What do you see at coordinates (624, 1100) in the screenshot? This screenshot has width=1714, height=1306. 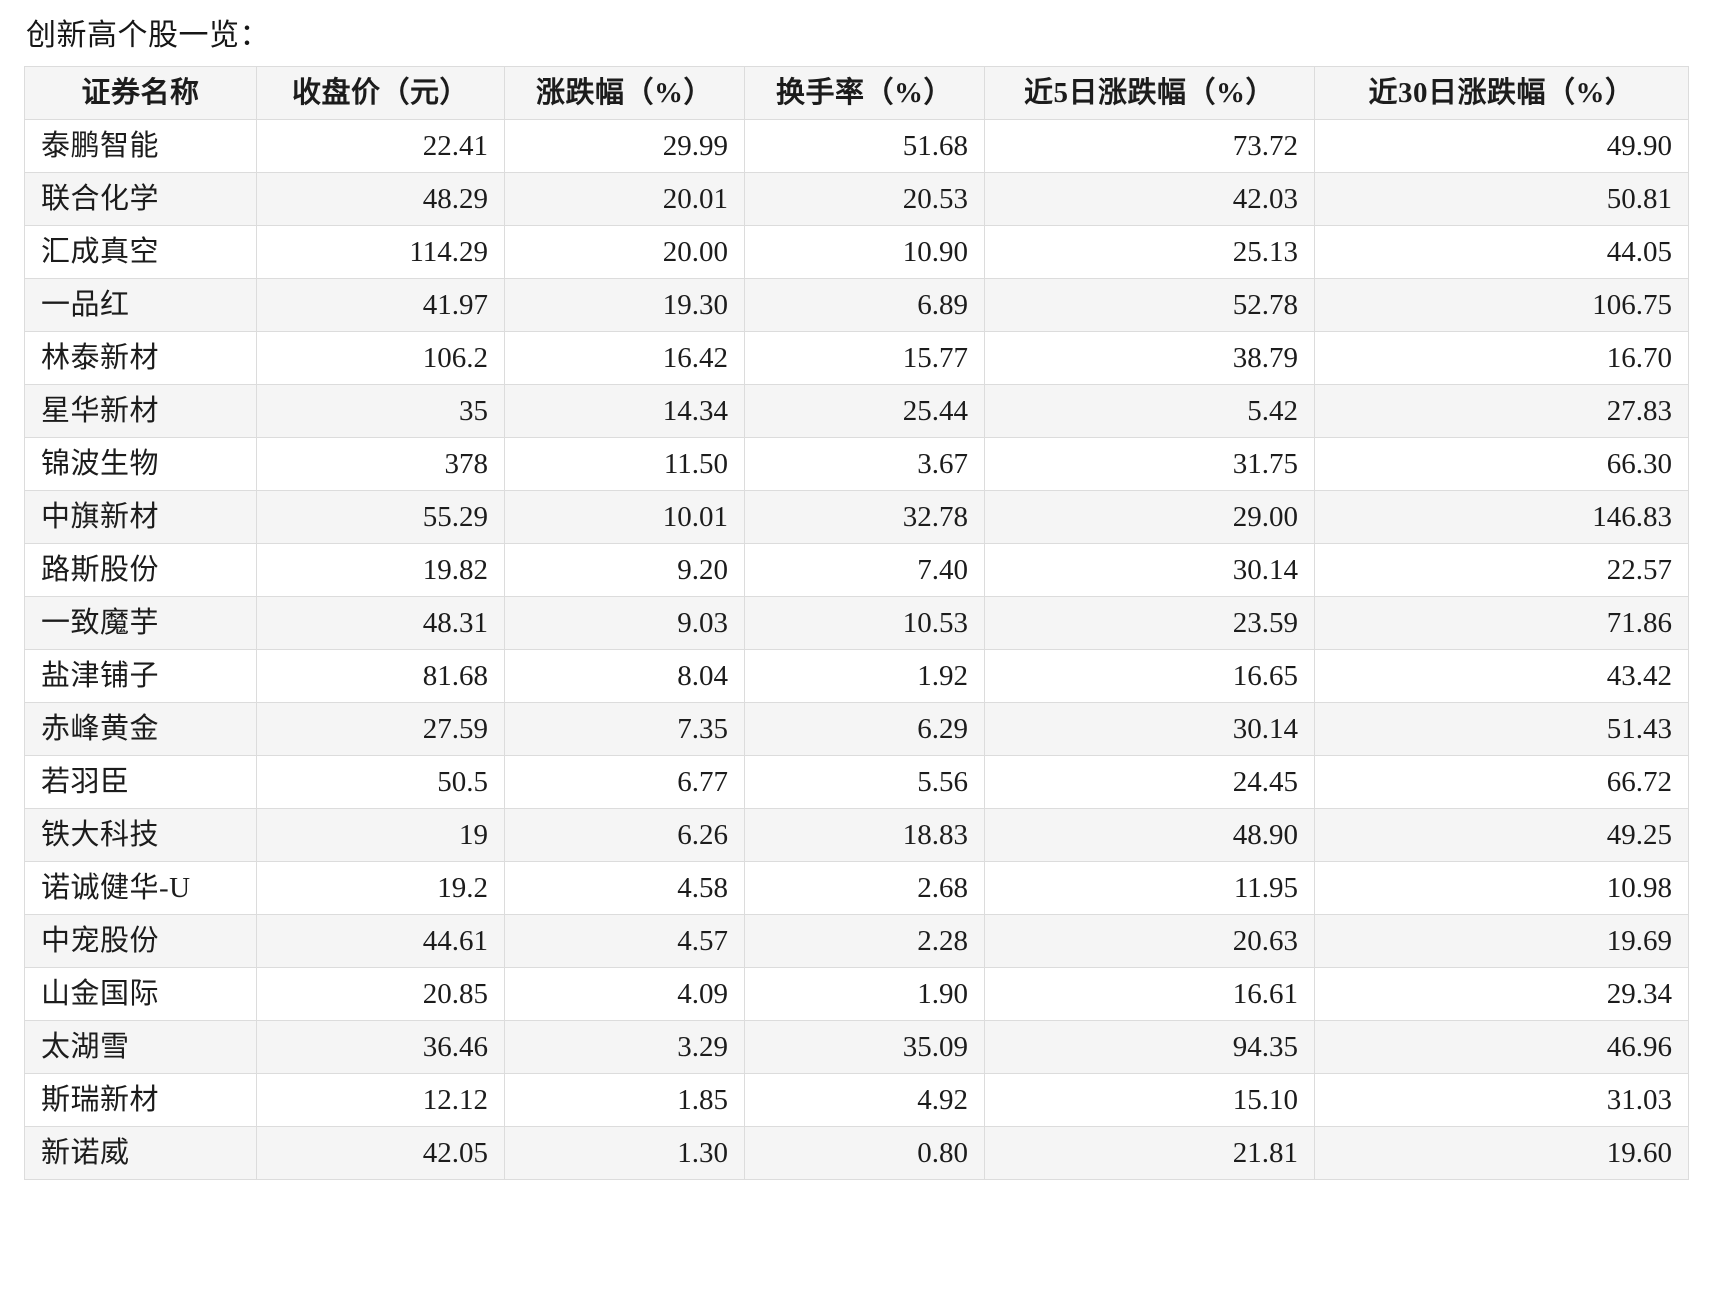 I see `cell-change-pct: 1.85` at bounding box center [624, 1100].